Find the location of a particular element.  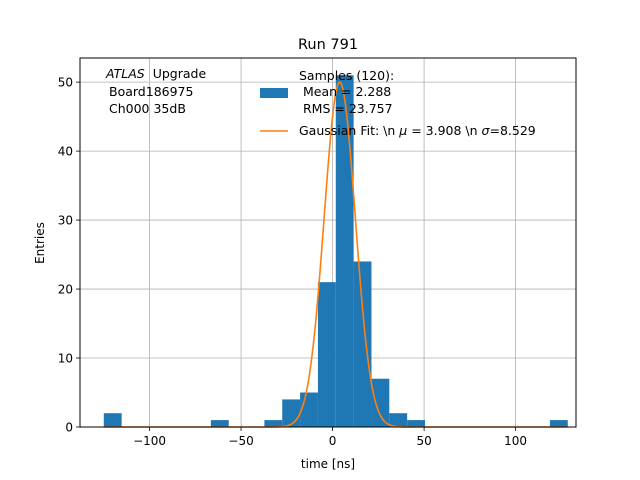

y-axis-label: Entries is located at coordinates (40, 243).